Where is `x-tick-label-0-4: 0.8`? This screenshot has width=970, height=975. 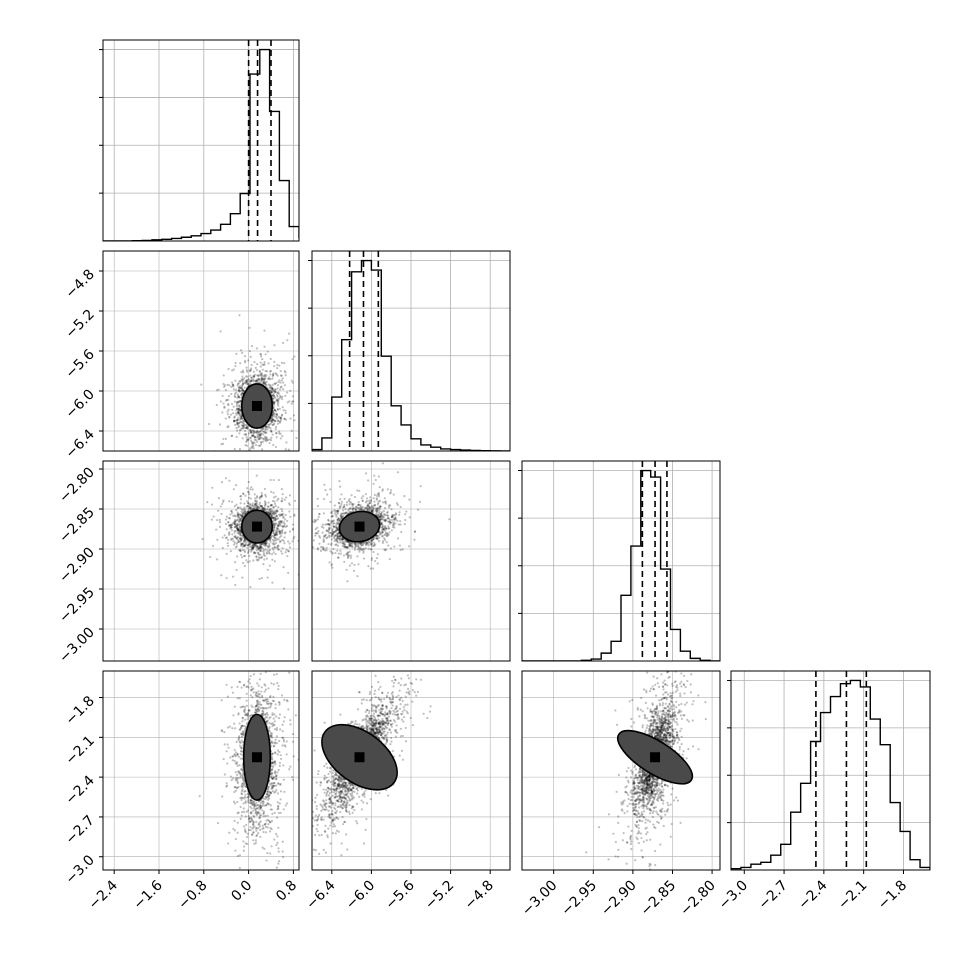 x-tick-label-0-4: 0.8 is located at coordinates (286, 891).